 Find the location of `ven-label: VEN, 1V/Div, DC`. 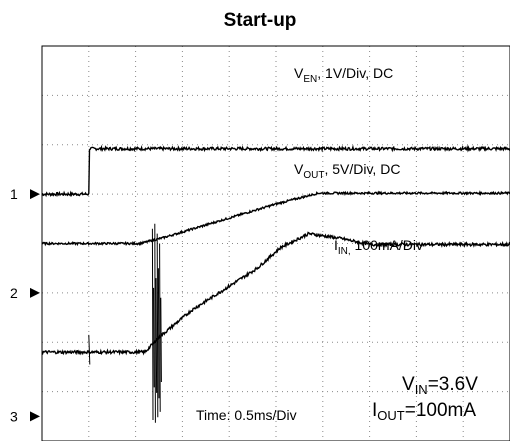

ven-label: VEN, 1V/Div, DC is located at coordinates (343, 75).